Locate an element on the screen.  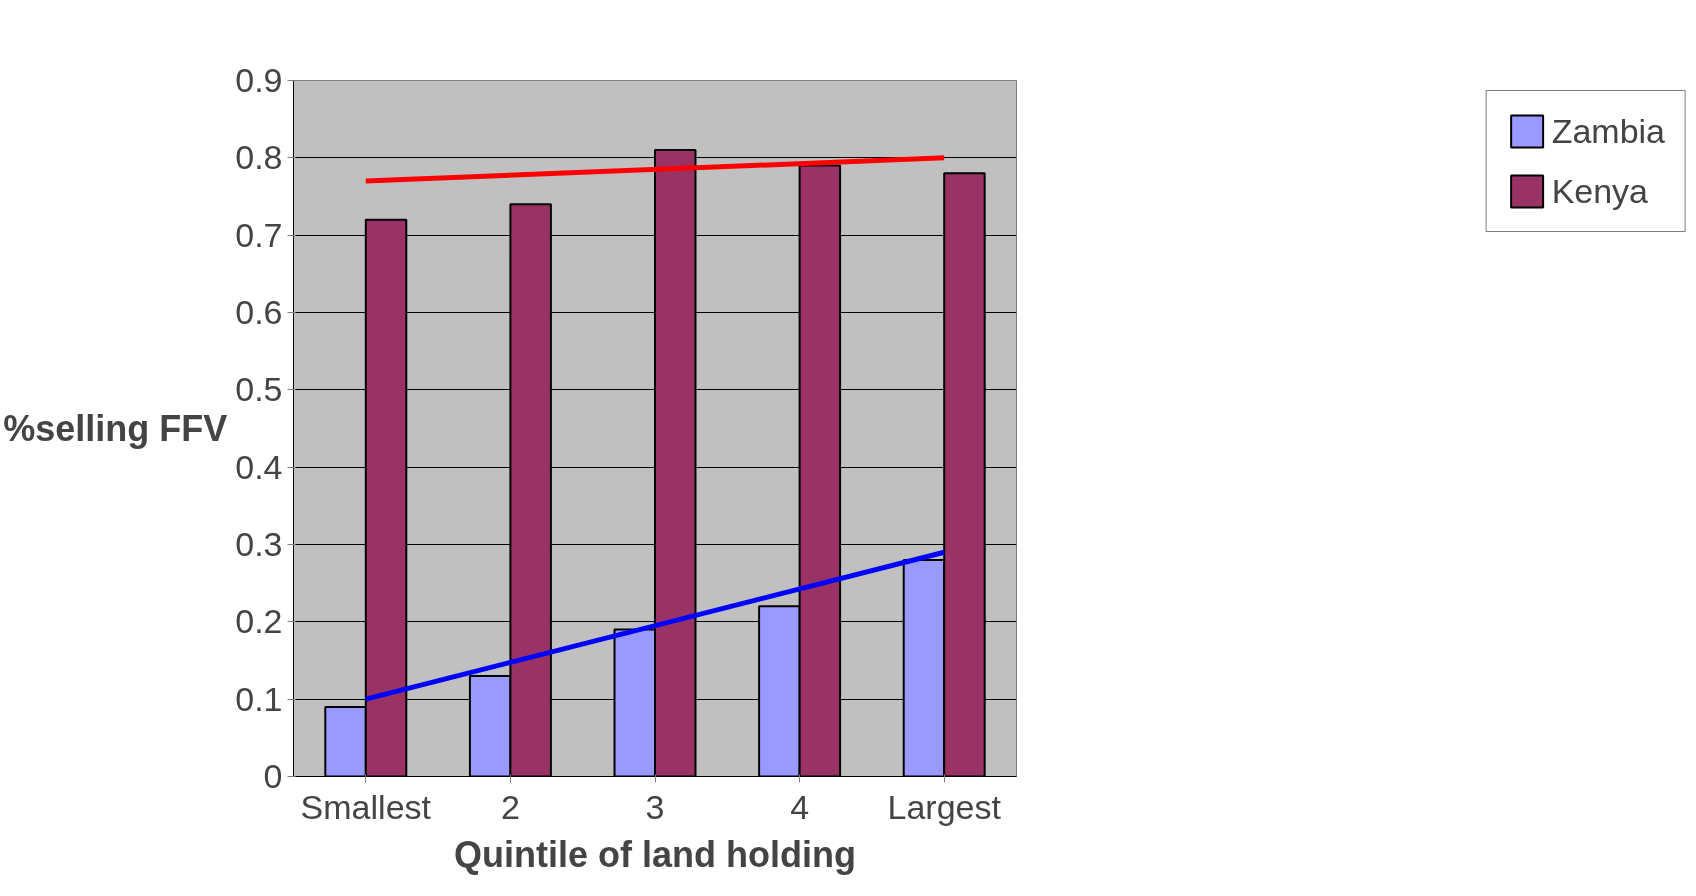
y-tick-label: 0.3 is located at coordinates (259, 544).